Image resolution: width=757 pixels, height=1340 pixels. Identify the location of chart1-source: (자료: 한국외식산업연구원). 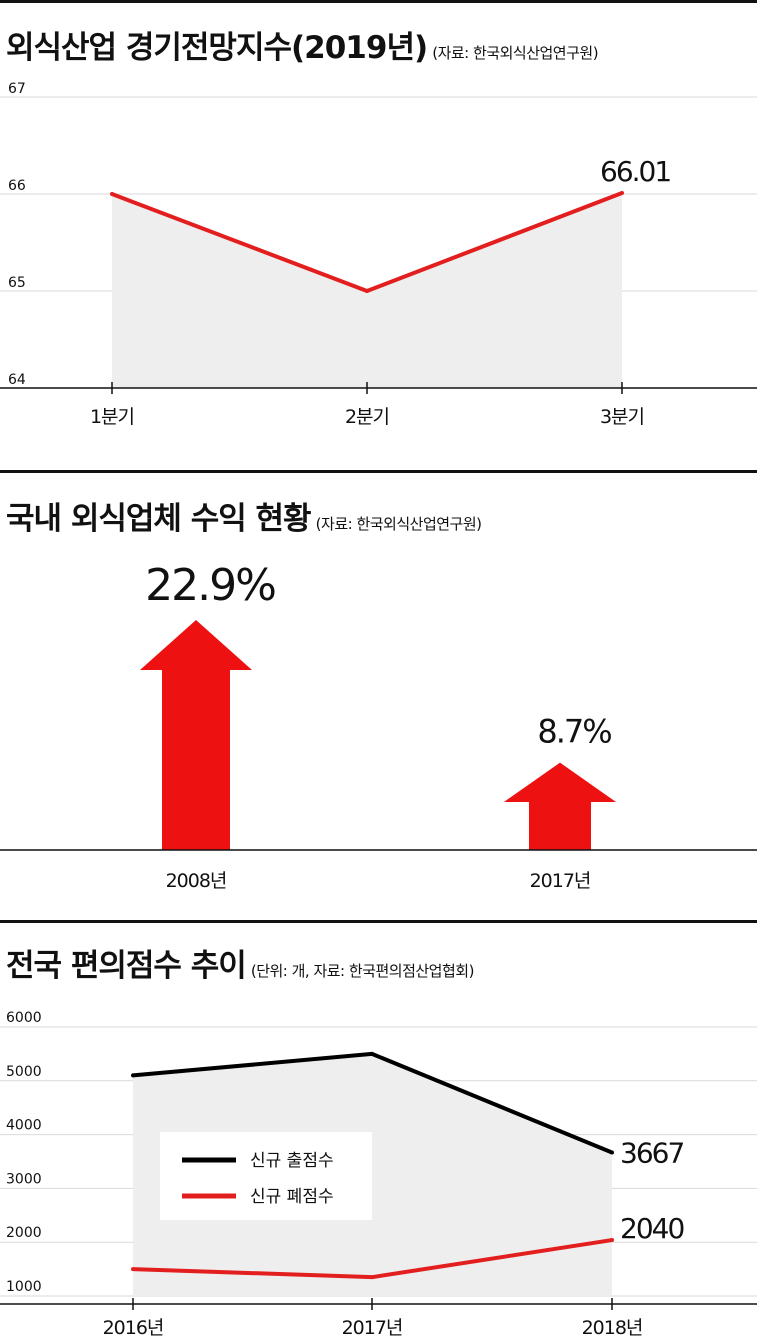
(515, 53).